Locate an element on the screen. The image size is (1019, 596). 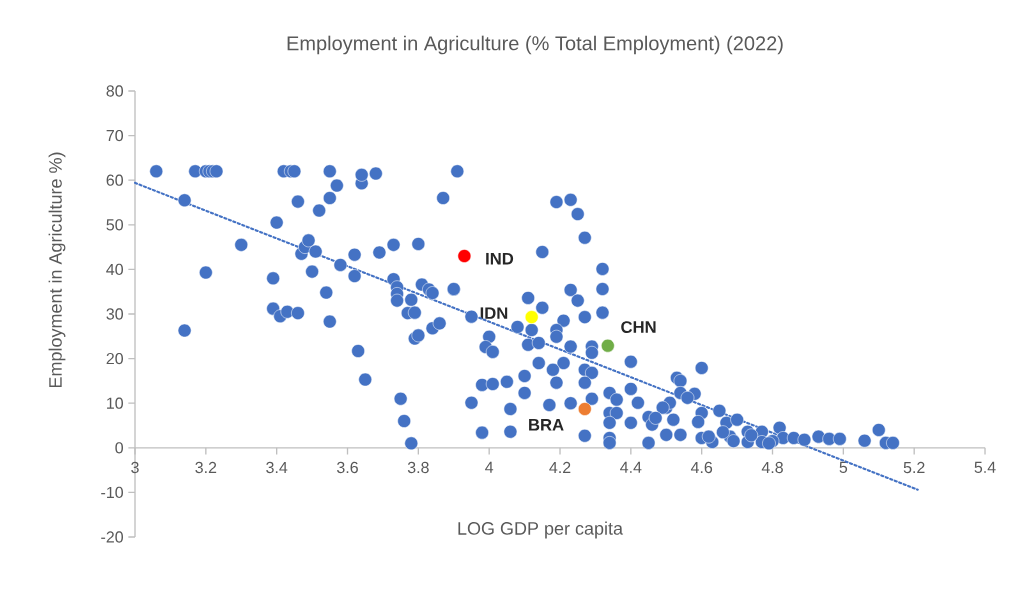
x-tick-label: 5.2 is located at coordinates (914, 467).